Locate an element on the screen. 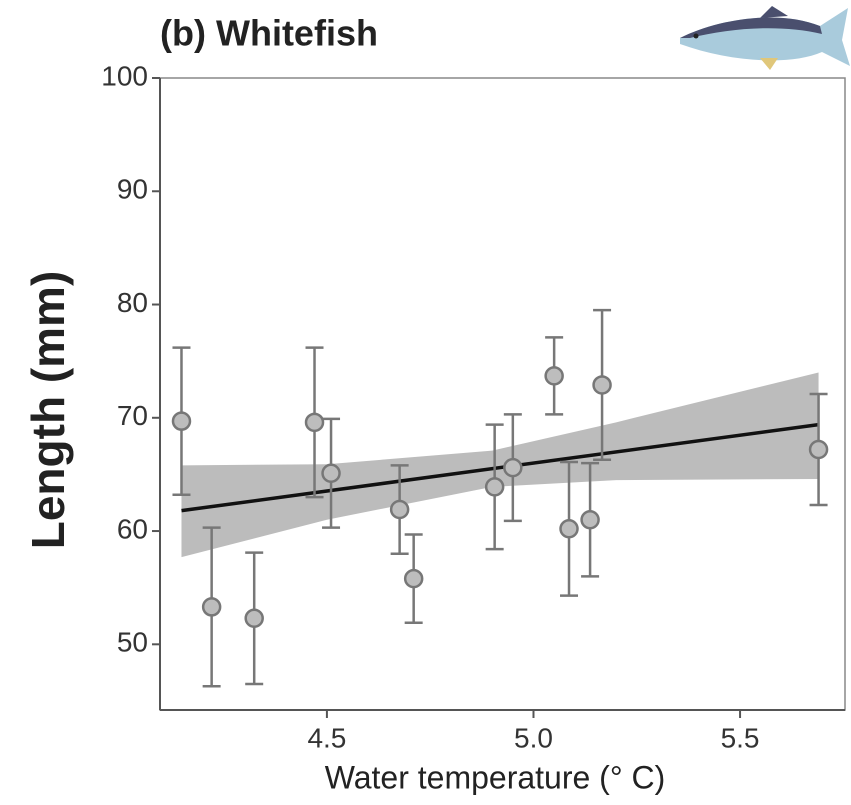  x-tick-label: 5.0 is located at coordinates (533, 737).